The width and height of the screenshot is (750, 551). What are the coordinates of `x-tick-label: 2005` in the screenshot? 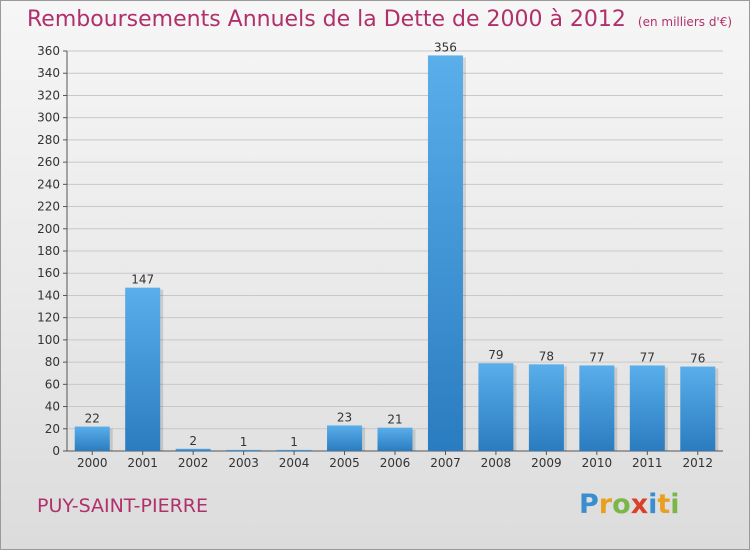 It's located at (344, 463).